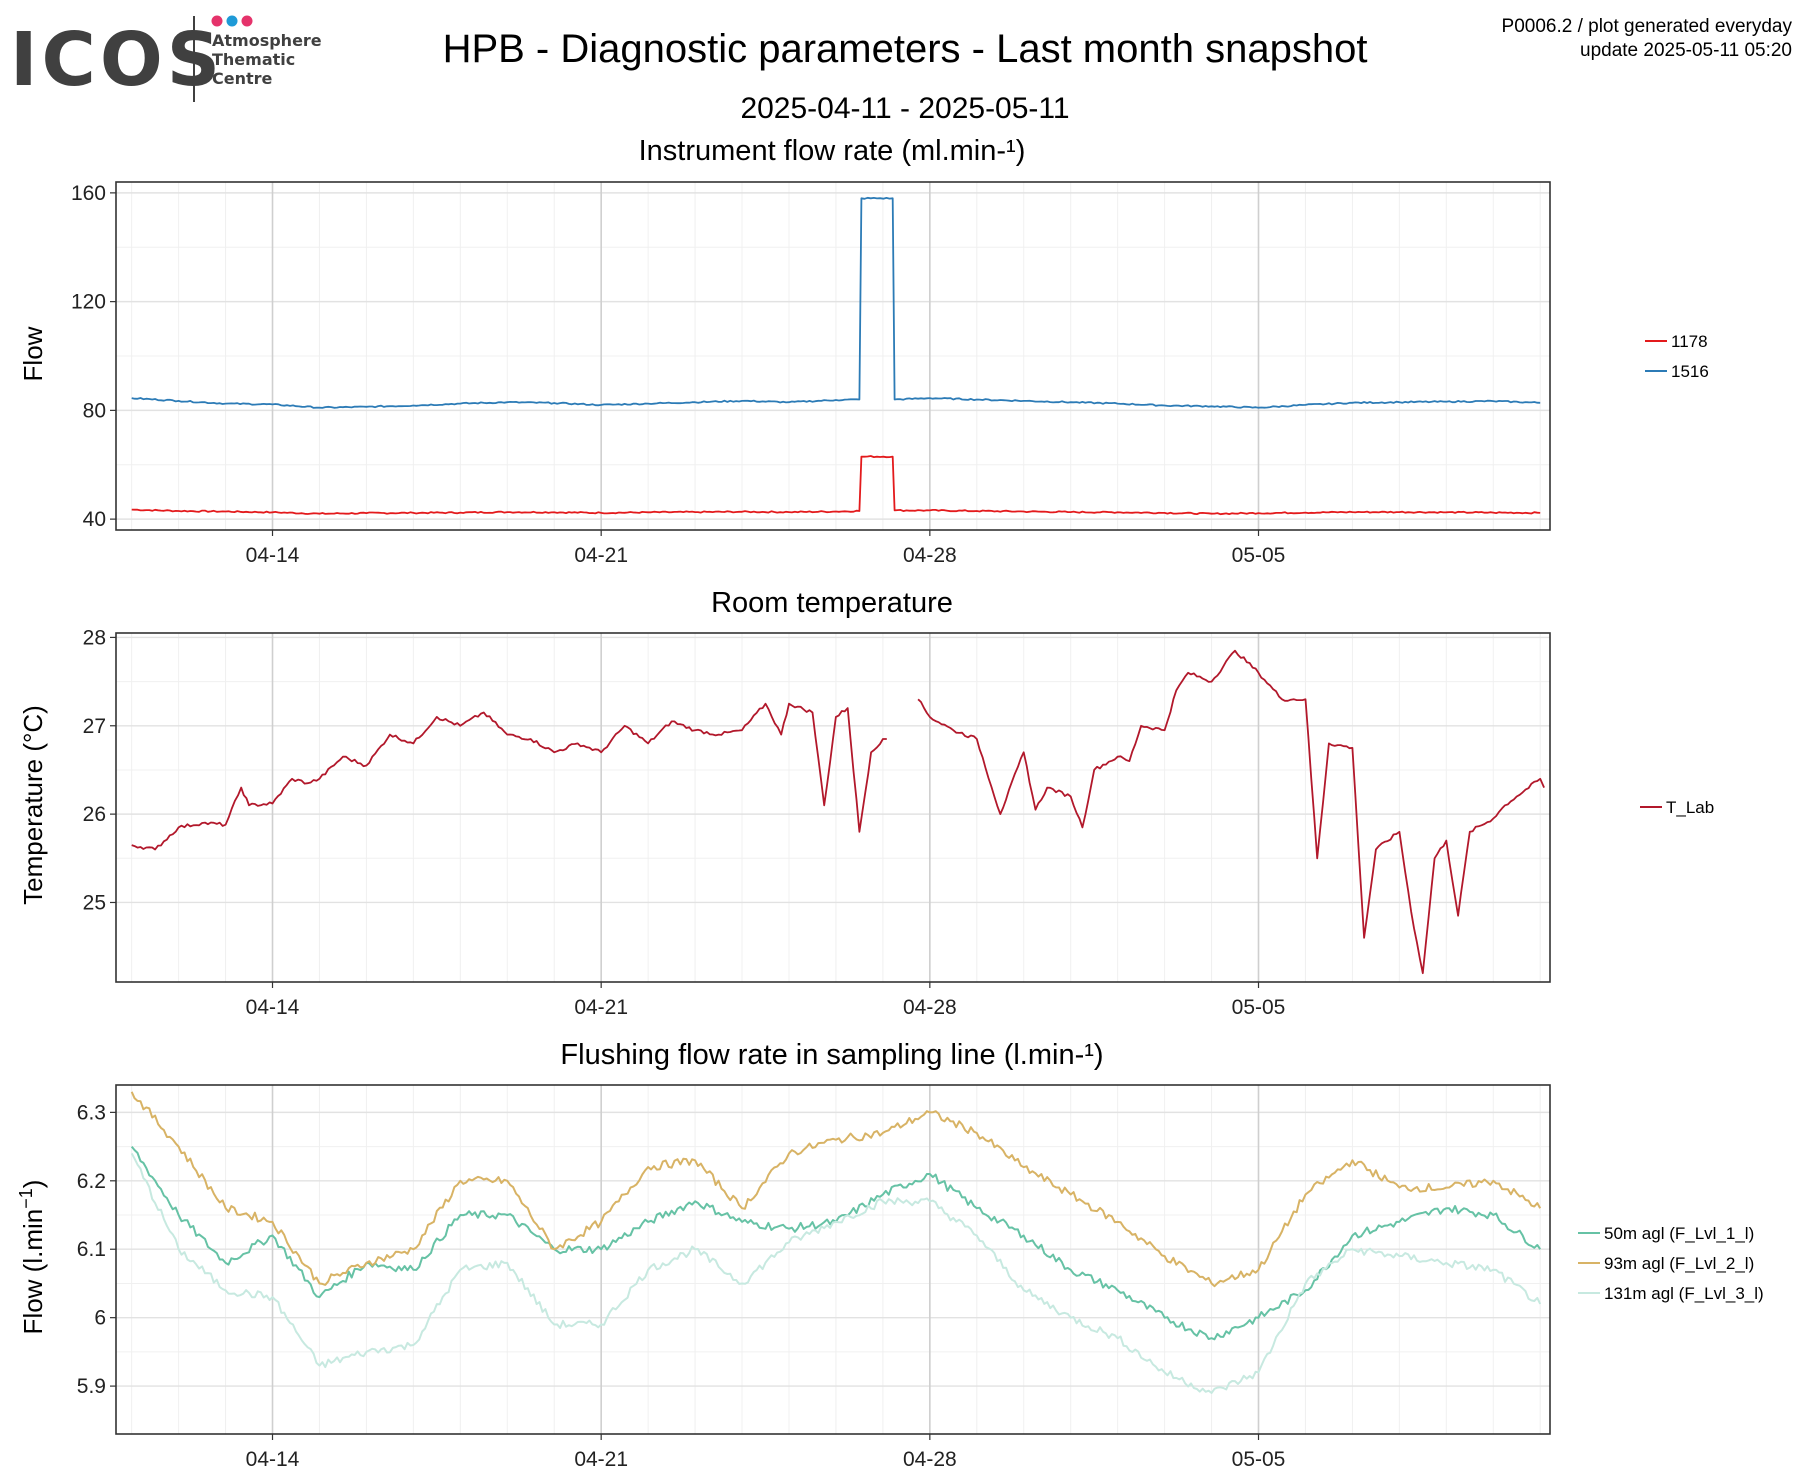 Image resolution: width=1800 pixels, height=1475 pixels. I want to click on legend-label: 131m agl (F_Lvl_3_l), so click(1684, 1293).